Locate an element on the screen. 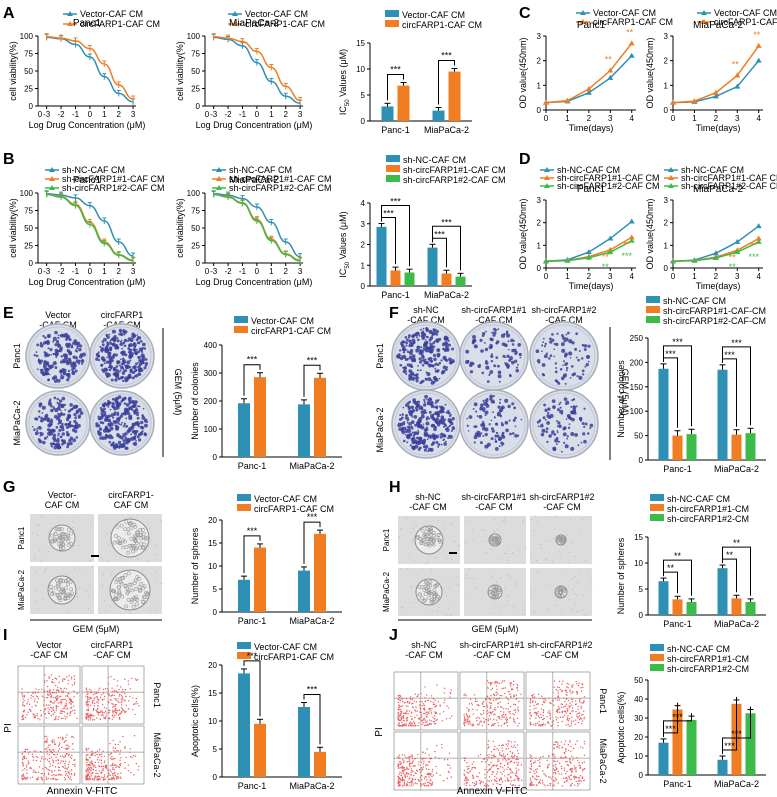 This screenshot has height=797, width=777. legend-f-1: sh-circFARP1#1-CAF-CM is located at coordinates (714, 311).